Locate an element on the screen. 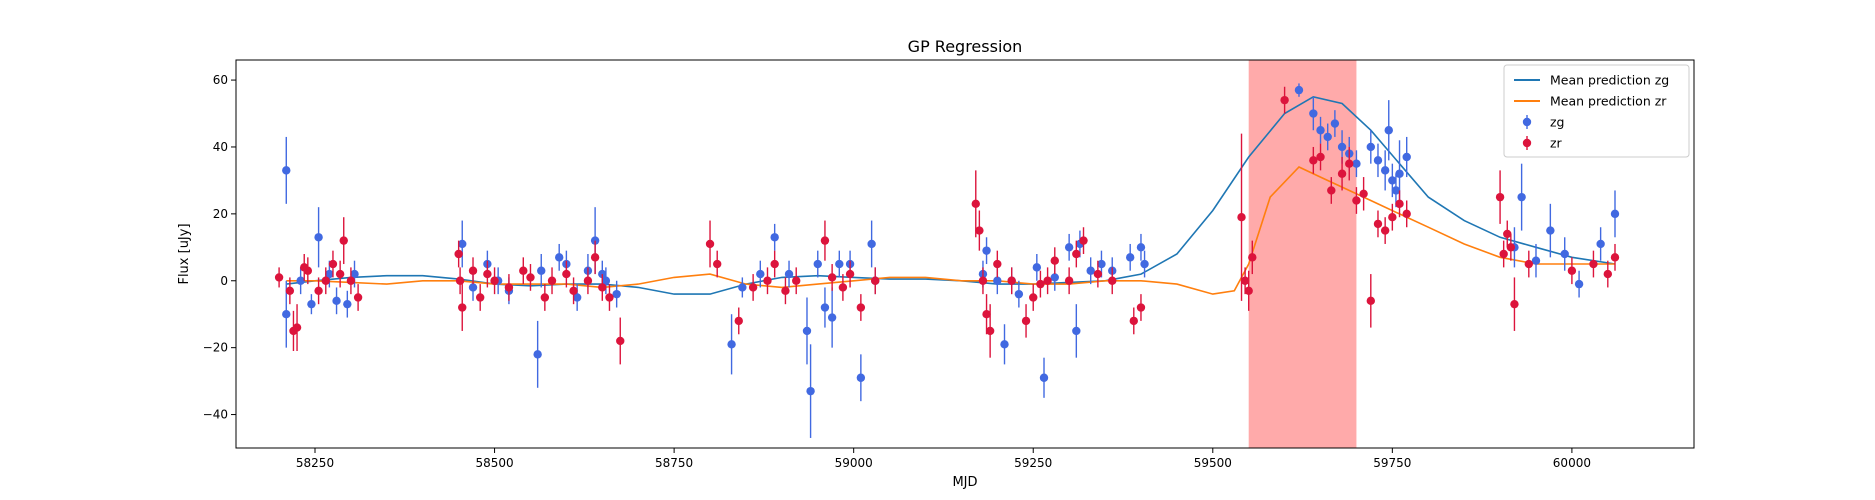  y-tick-label: 40 is located at coordinates (220, 147).